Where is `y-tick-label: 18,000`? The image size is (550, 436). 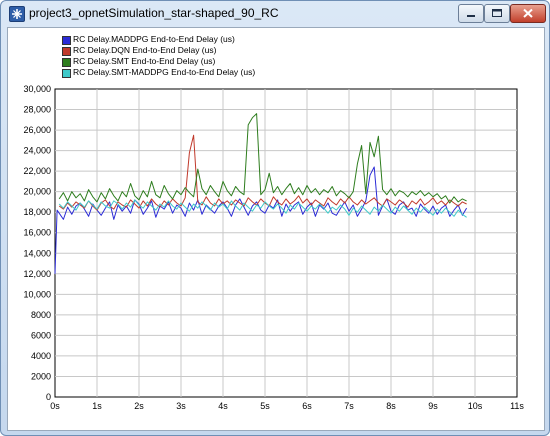
y-tick-label: 18,000 is located at coordinates (37, 212).